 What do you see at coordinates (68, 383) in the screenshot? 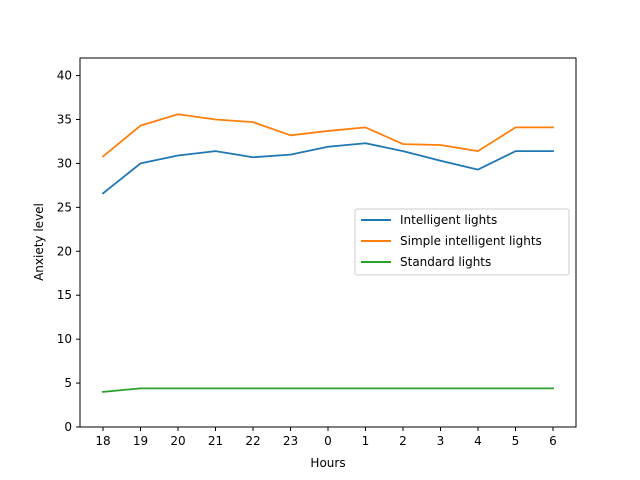
I see `y-tick-label: 5` at bounding box center [68, 383].